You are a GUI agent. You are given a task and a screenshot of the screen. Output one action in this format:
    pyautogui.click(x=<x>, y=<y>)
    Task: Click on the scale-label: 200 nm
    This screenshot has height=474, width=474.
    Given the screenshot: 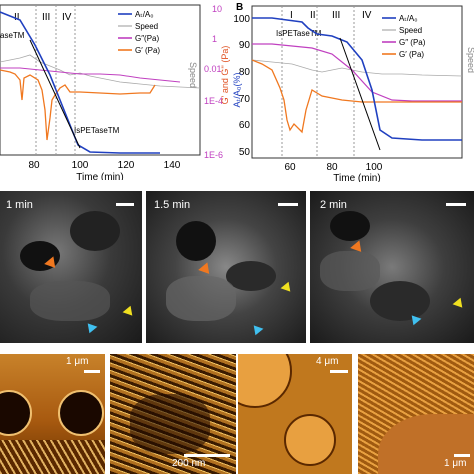 What is the action you would take?
    pyautogui.click(x=189, y=463)
    